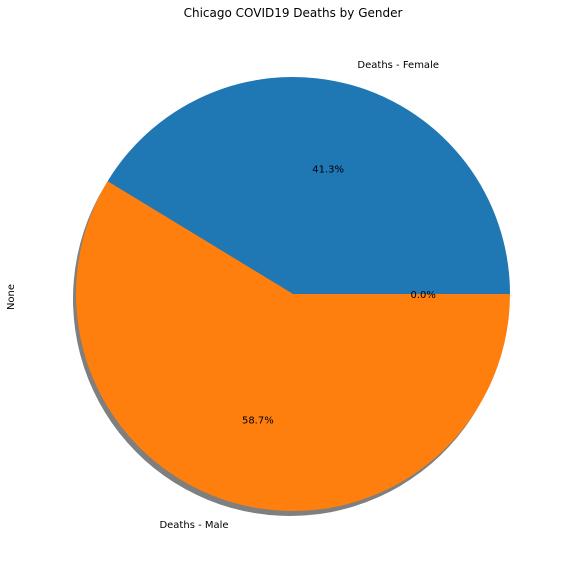  What do you see at coordinates (258, 420) in the screenshot?
I see `slice-percent-deaths-male: 58.7%` at bounding box center [258, 420].